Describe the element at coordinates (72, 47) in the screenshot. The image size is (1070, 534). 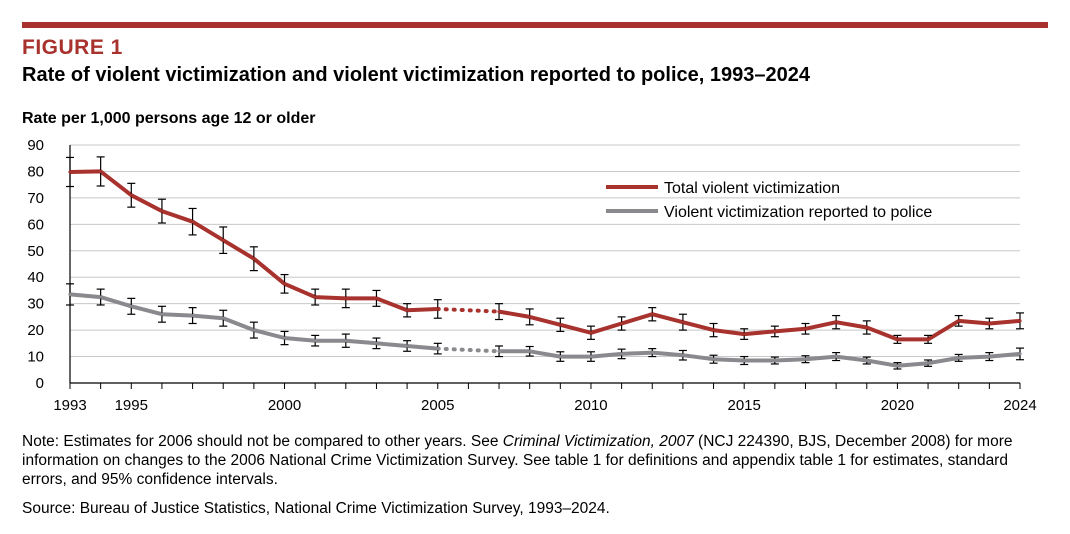
I see `figure-label: FIGURE 1` at that location.